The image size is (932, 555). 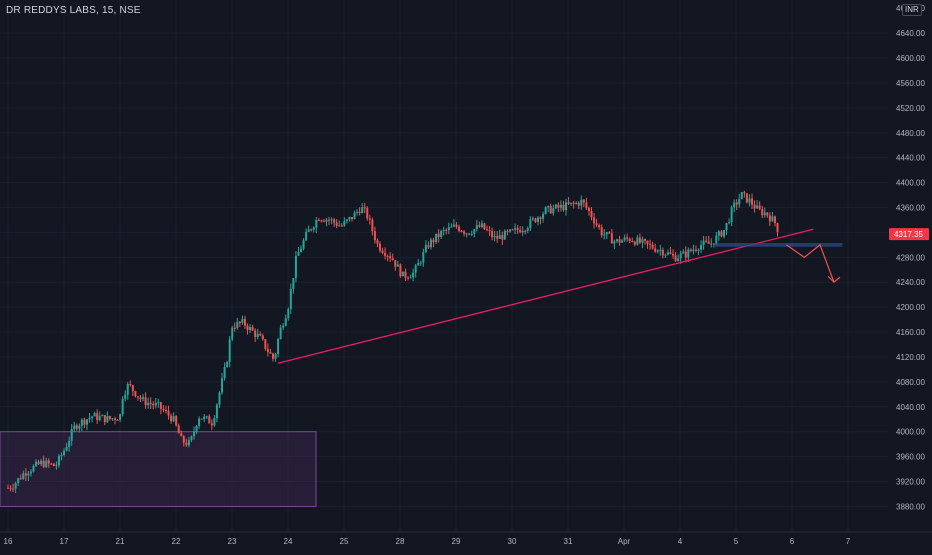 What do you see at coordinates (73, 10) in the screenshot?
I see `symbol-title: DR REDDYS LABS, 15, NSE` at bounding box center [73, 10].